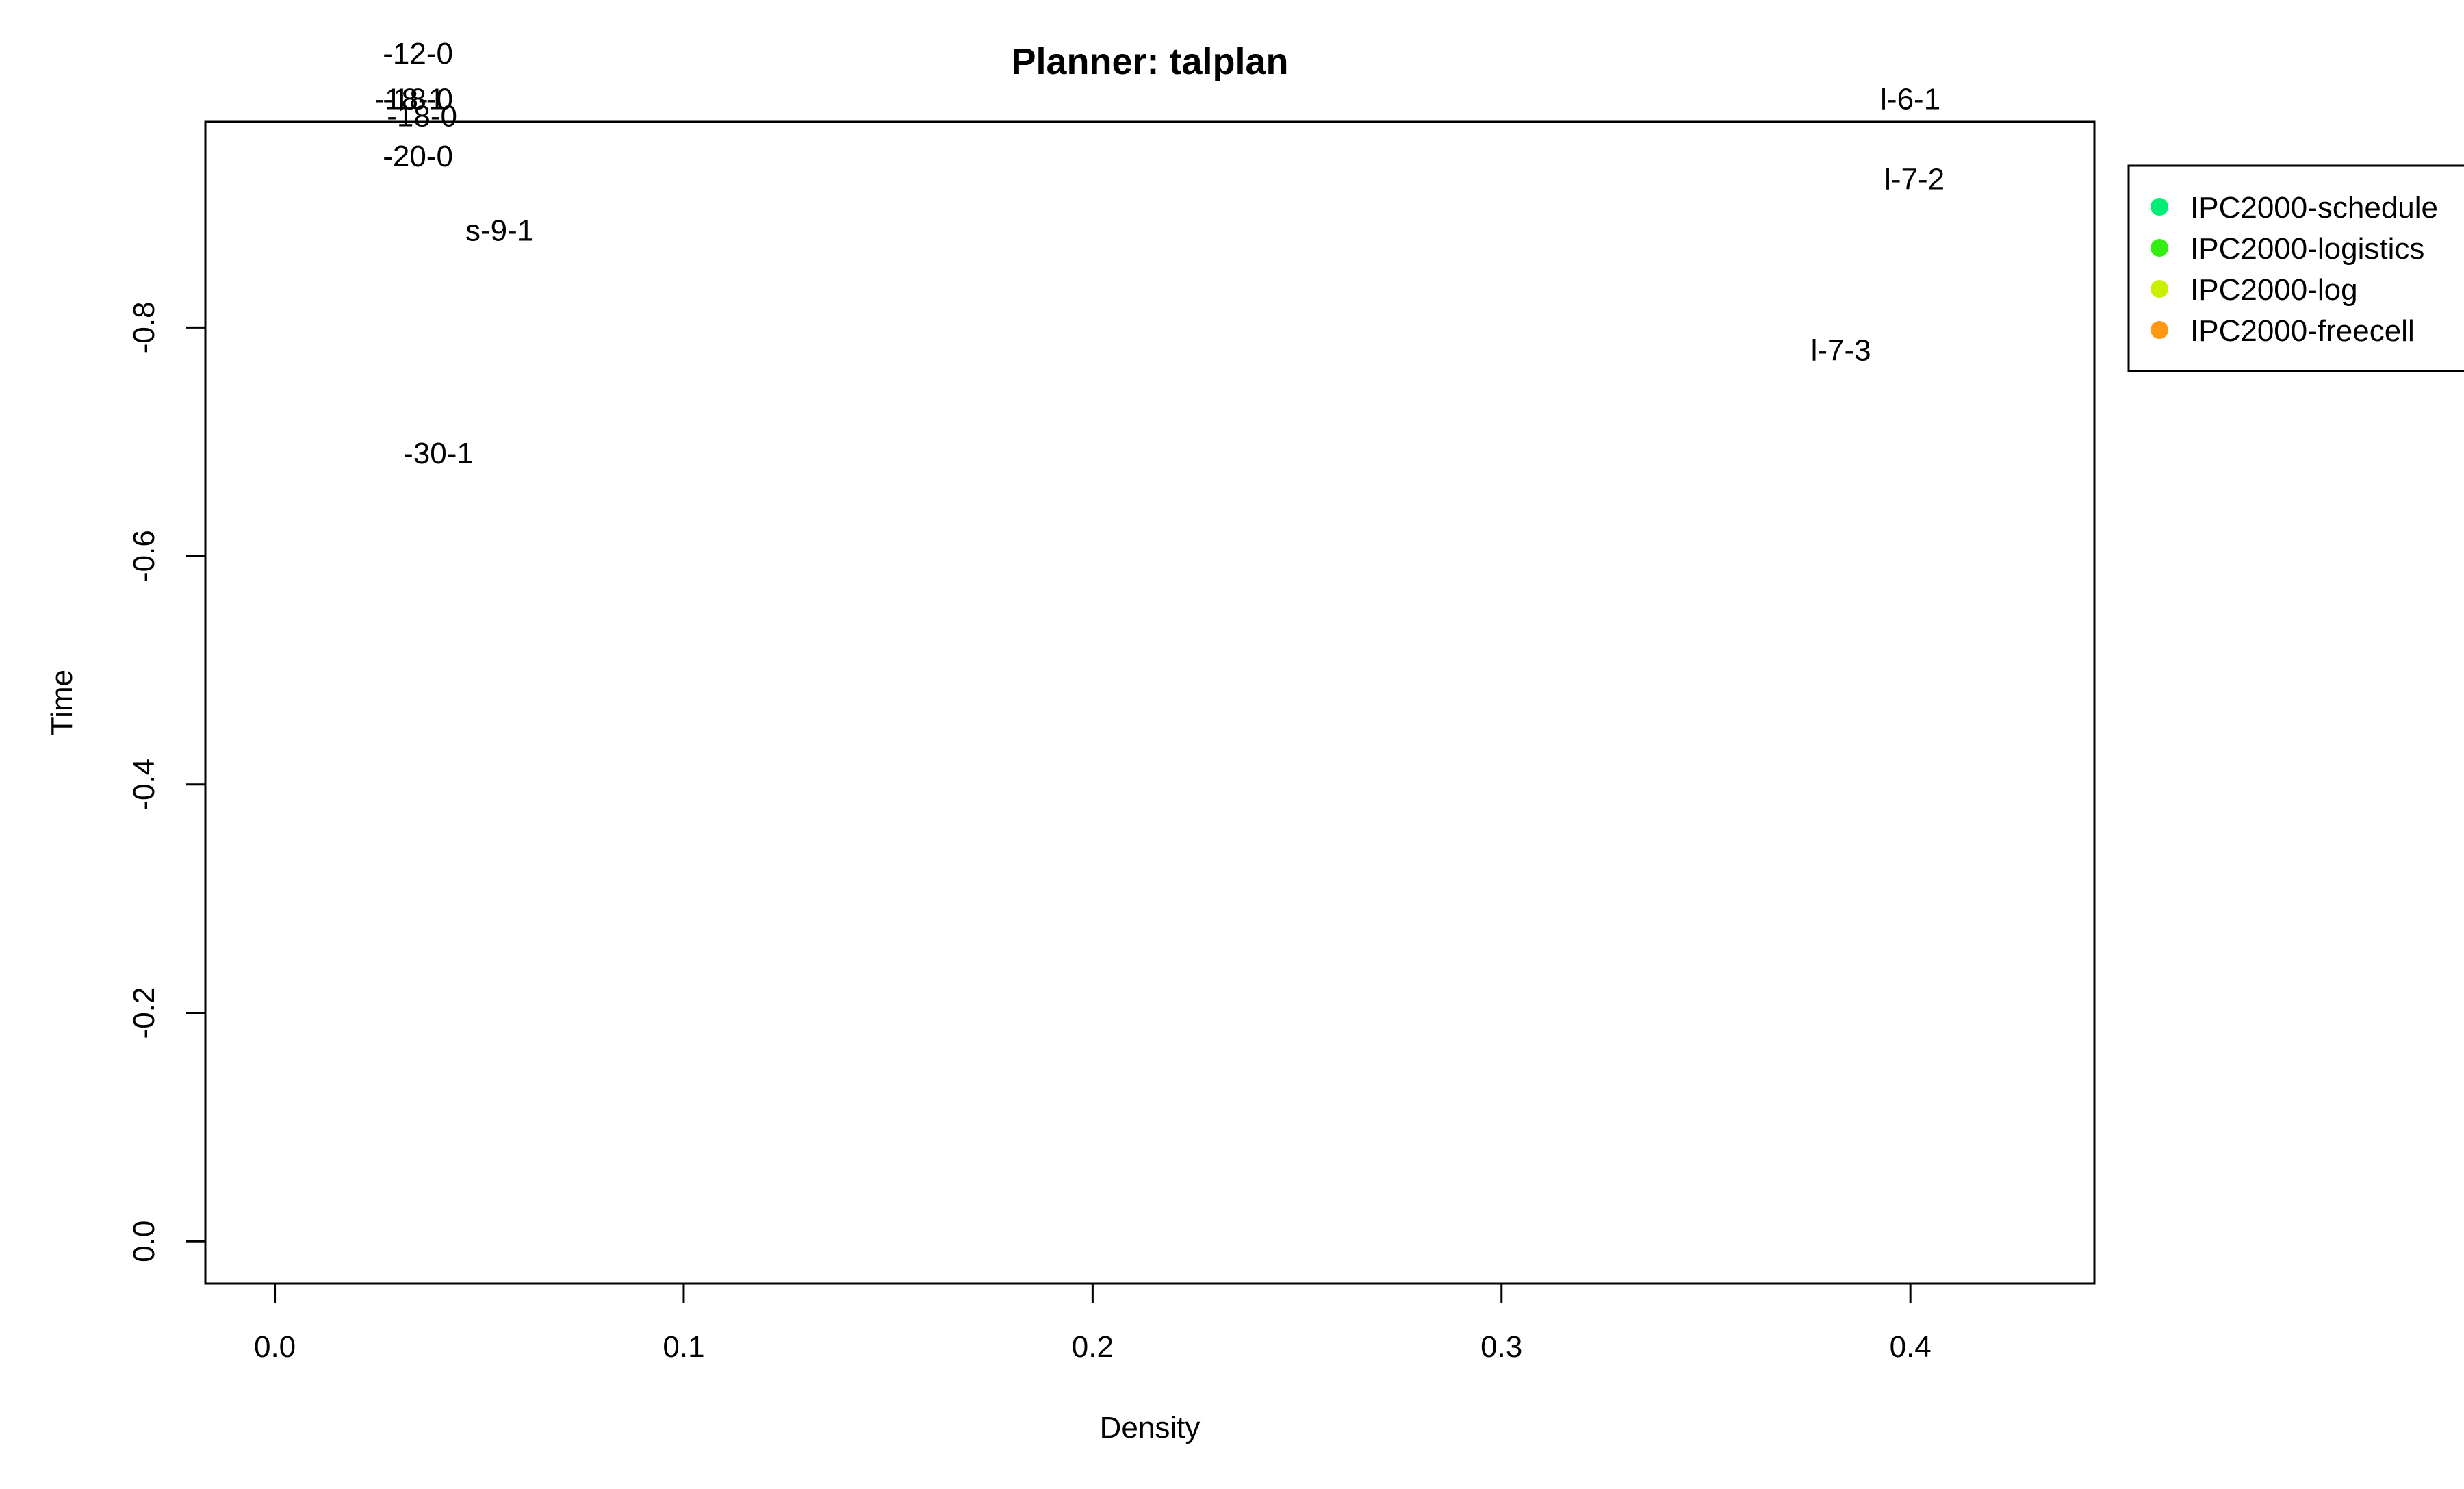 The height and width of the screenshot is (1489, 2464). Describe the element at coordinates (144, 1241) in the screenshot. I see `y-tick-label: 0.0` at that location.